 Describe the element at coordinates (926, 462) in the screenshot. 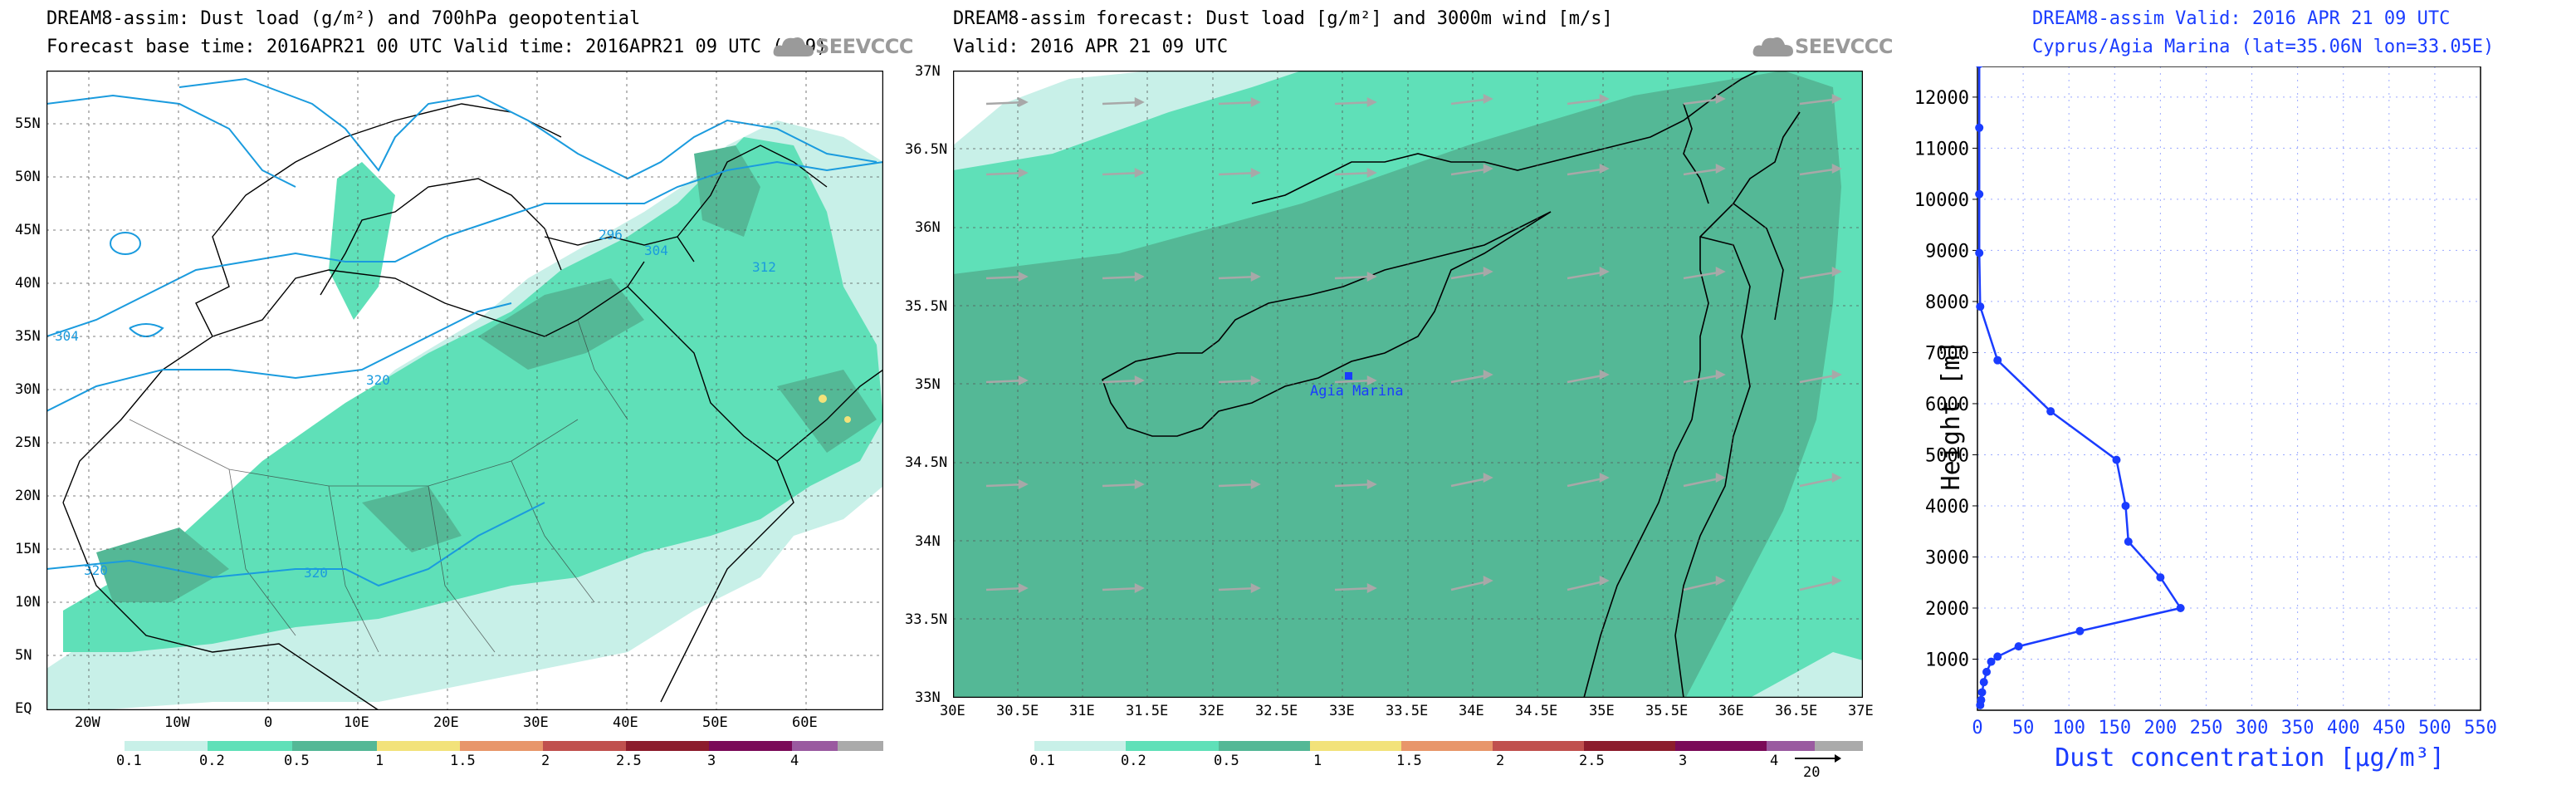

I see `y-tick: 34.5N` at that location.